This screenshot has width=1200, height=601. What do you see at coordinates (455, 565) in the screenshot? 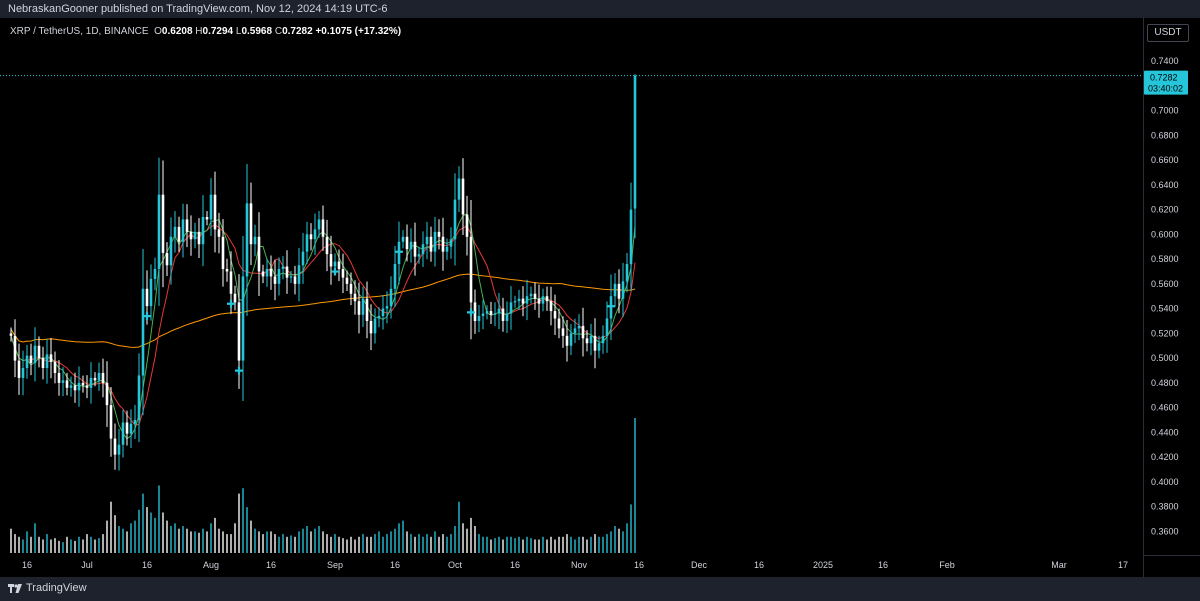
I see `time-tick-label: Oct` at bounding box center [455, 565].